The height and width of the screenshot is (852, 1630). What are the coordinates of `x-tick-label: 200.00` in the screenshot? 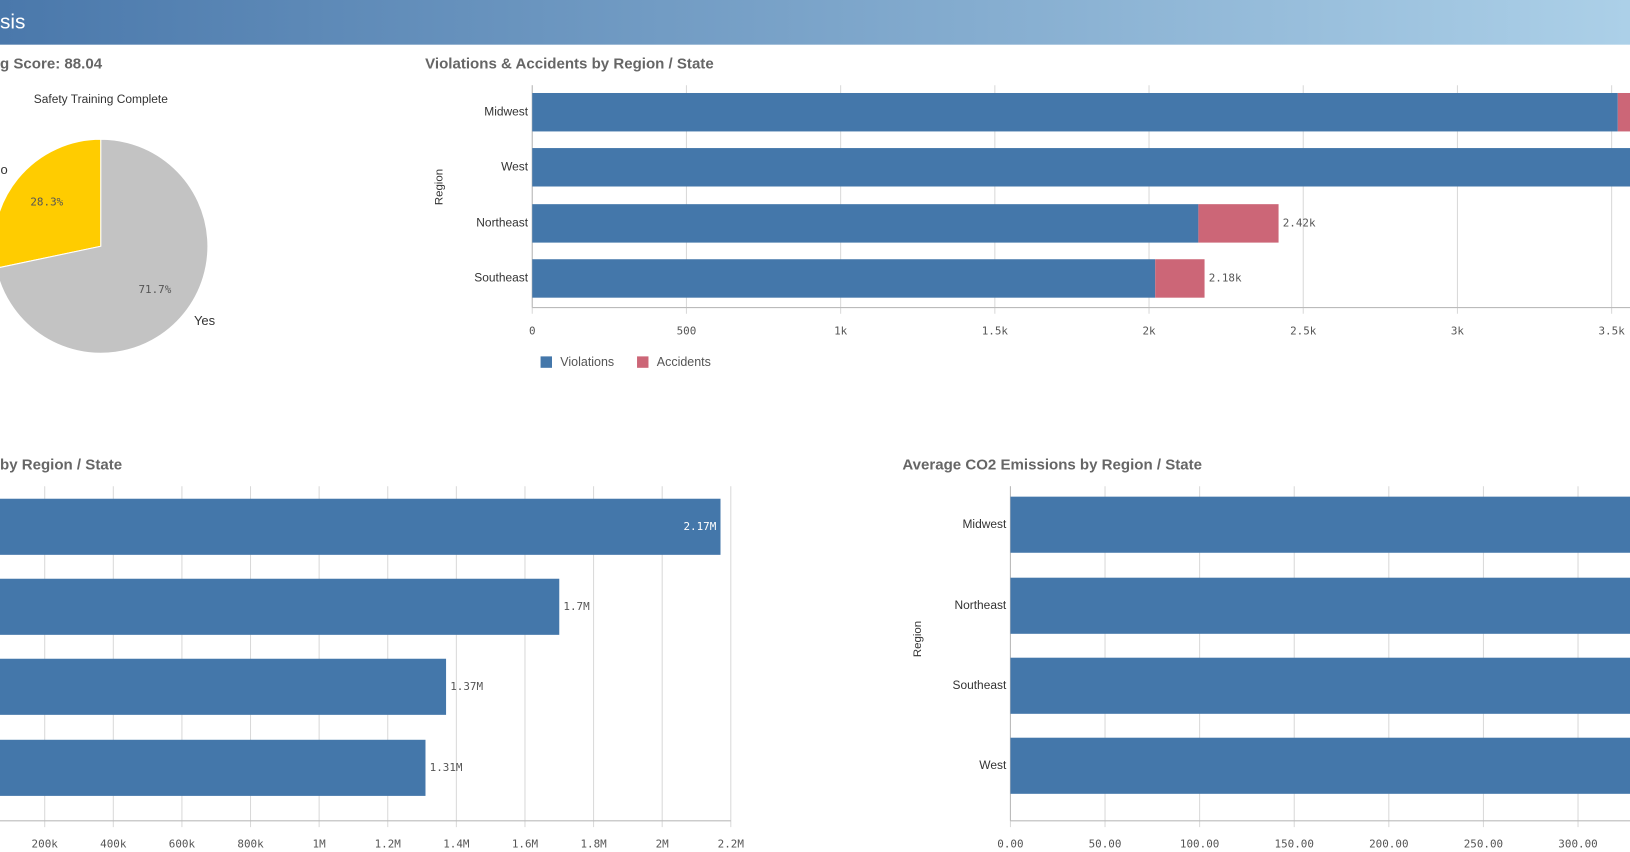 It's located at (1388, 844).